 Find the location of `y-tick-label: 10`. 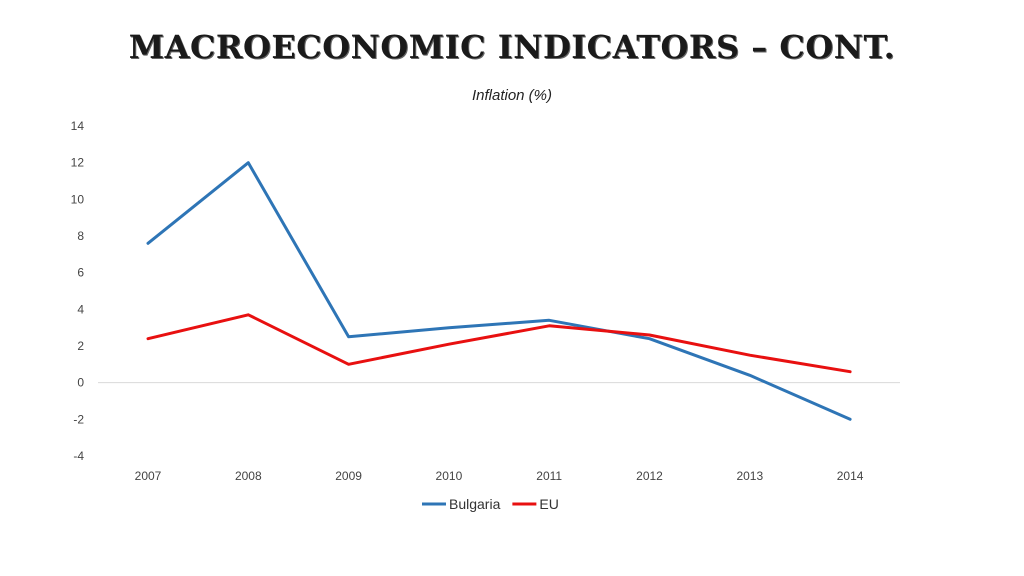

y-tick-label: 10 is located at coordinates (78, 199).